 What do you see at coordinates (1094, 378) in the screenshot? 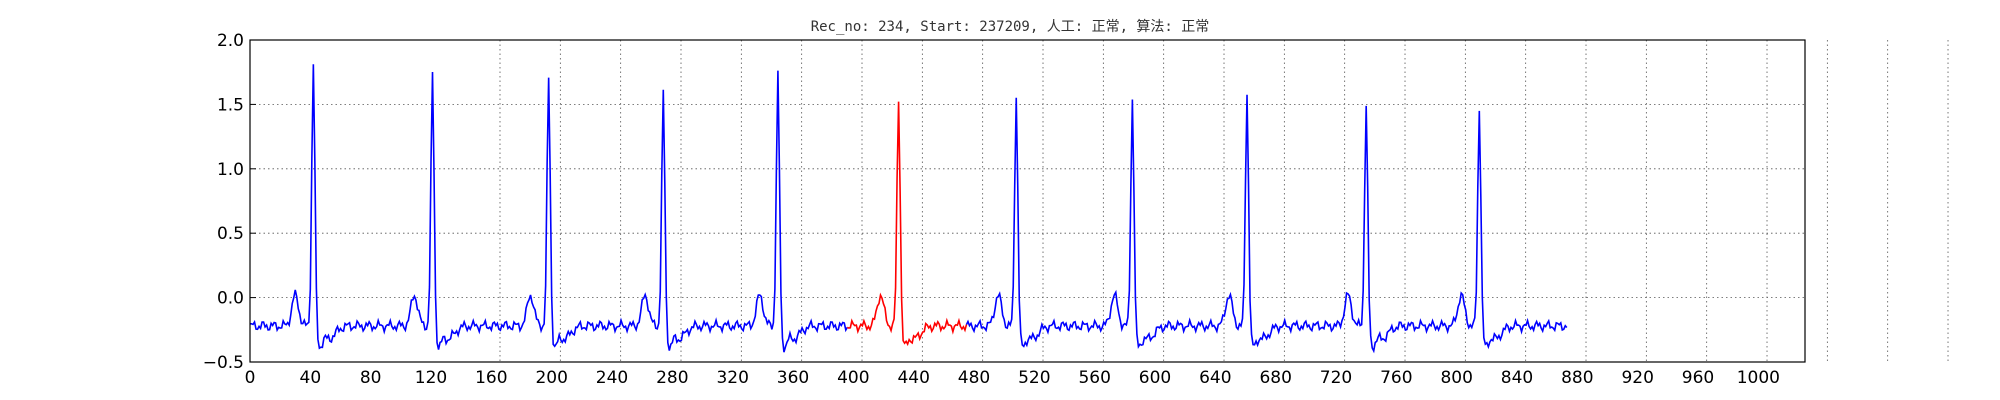
I see `x-tick-label-14: 560` at bounding box center [1094, 378].